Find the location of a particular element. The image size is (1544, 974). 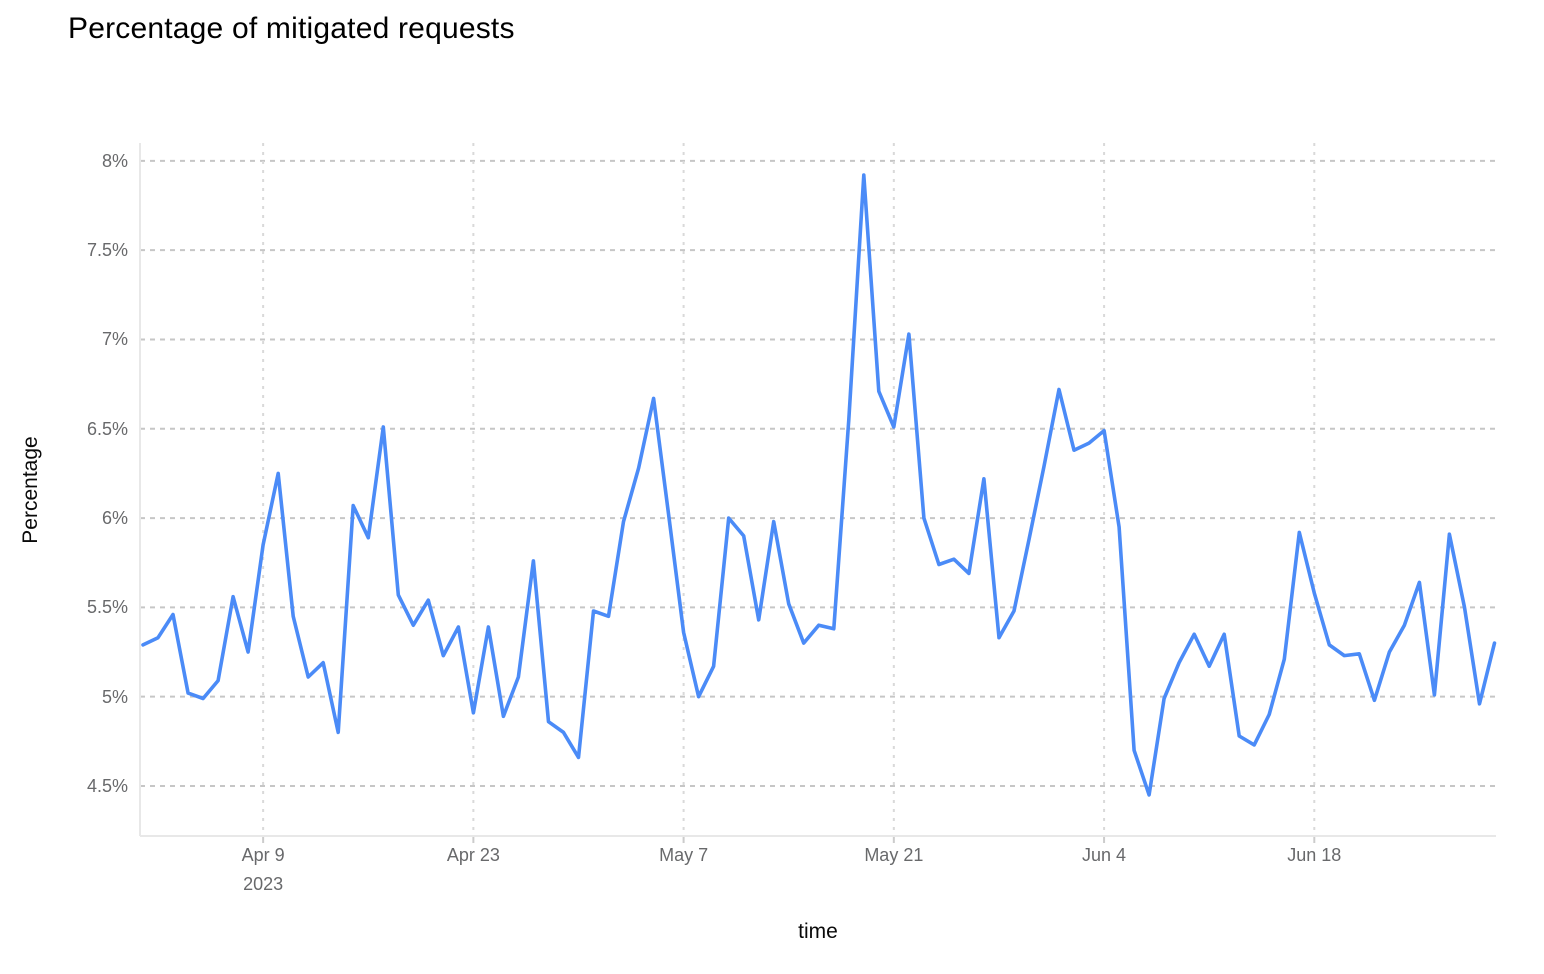

x-tick-year-label: 2023 is located at coordinates (263, 884).